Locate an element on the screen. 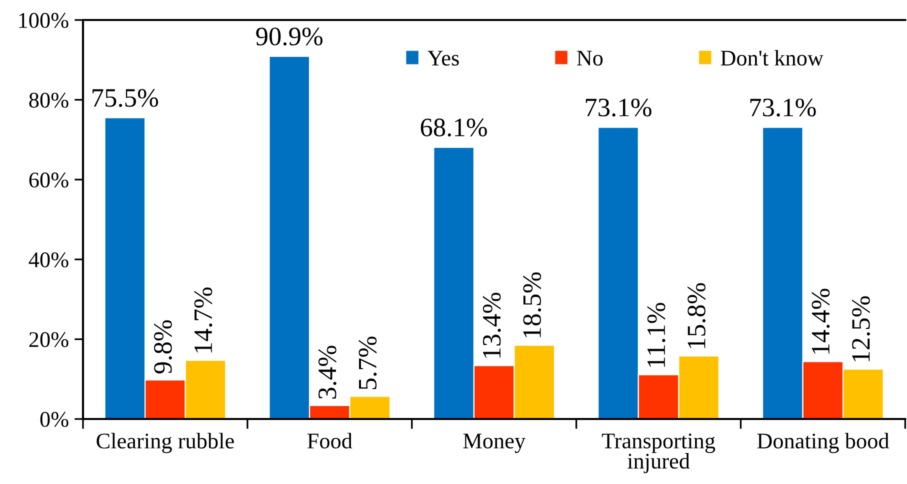 Image resolution: width=907 pixels, height=484 pixels. x-tick-label: Money is located at coordinates (494, 444).